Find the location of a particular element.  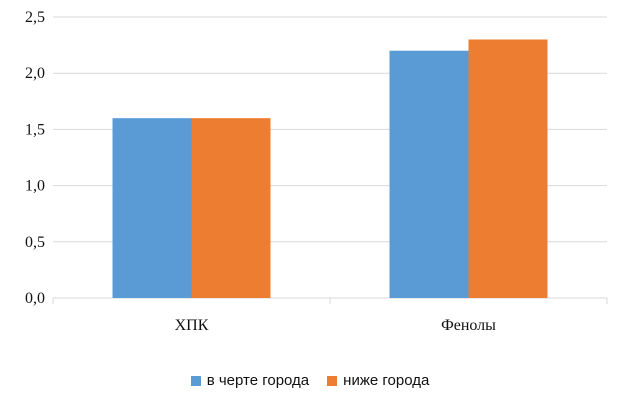

x-category-label: Фенолы is located at coordinates (468, 325).